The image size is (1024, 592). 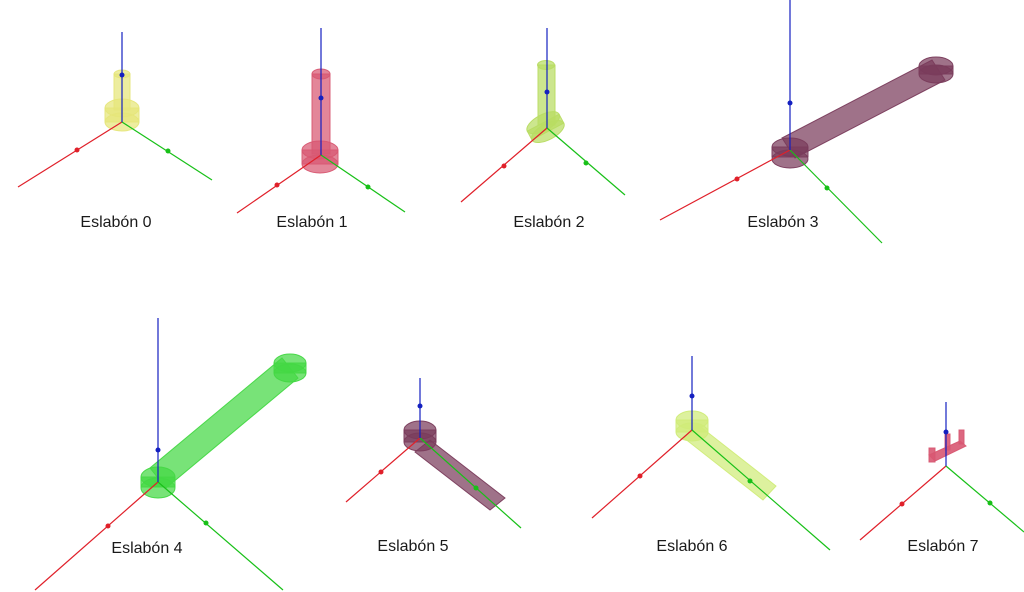 I want to click on link-5-axis-x, so click(x=383, y=470).